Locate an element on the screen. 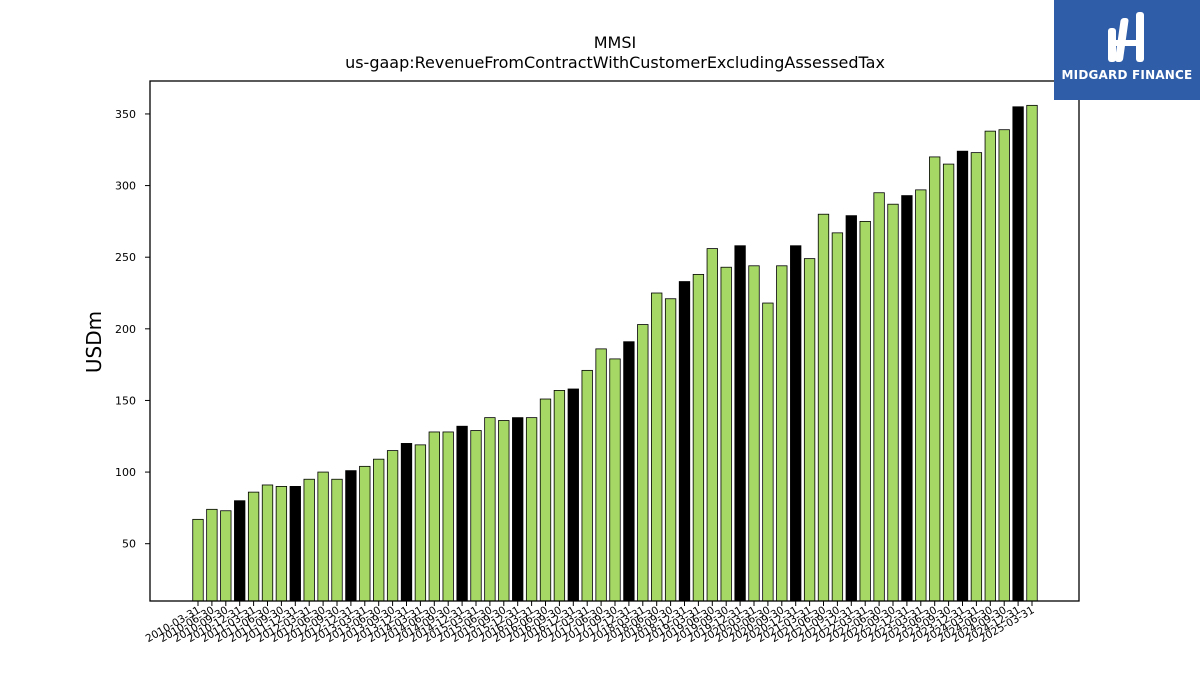 The height and width of the screenshot is (675, 1200). y-tick-label: 250 is located at coordinates (125, 257).